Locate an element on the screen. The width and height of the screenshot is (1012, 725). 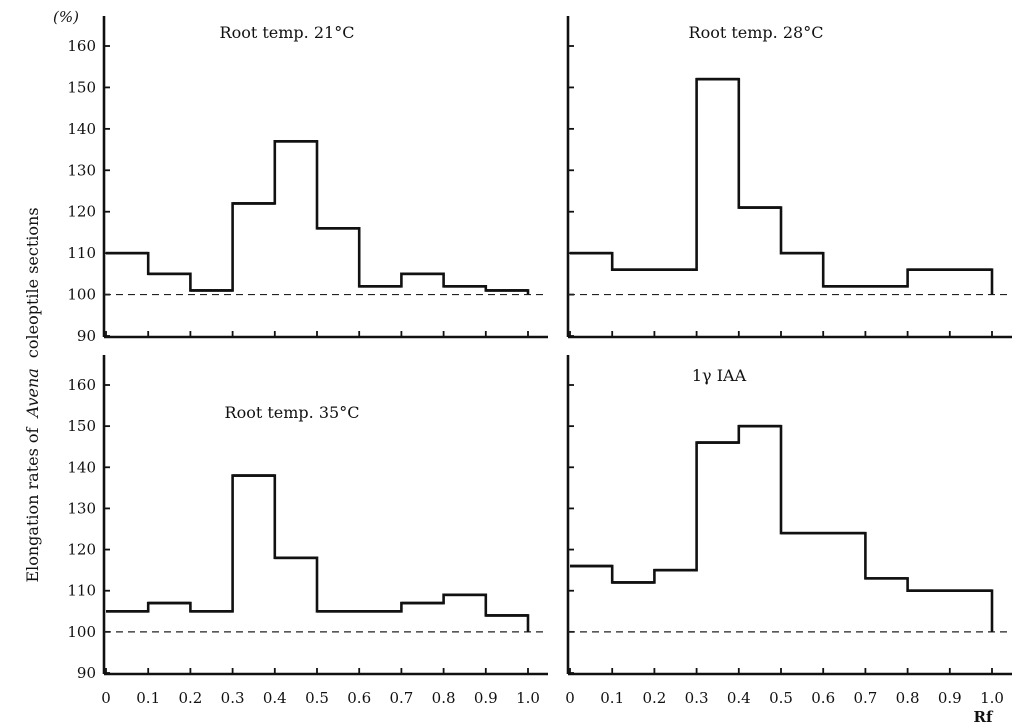
y-unit-label: (%) is located at coordinates (66, 17).